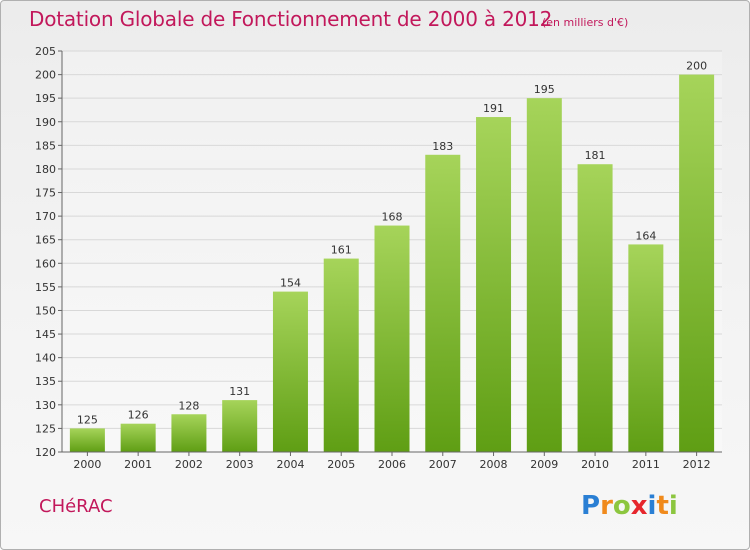 Image resolution: width=750 pixels, height=550 pixels. I want to click on y-tick-label: 190, so click(45, 122).